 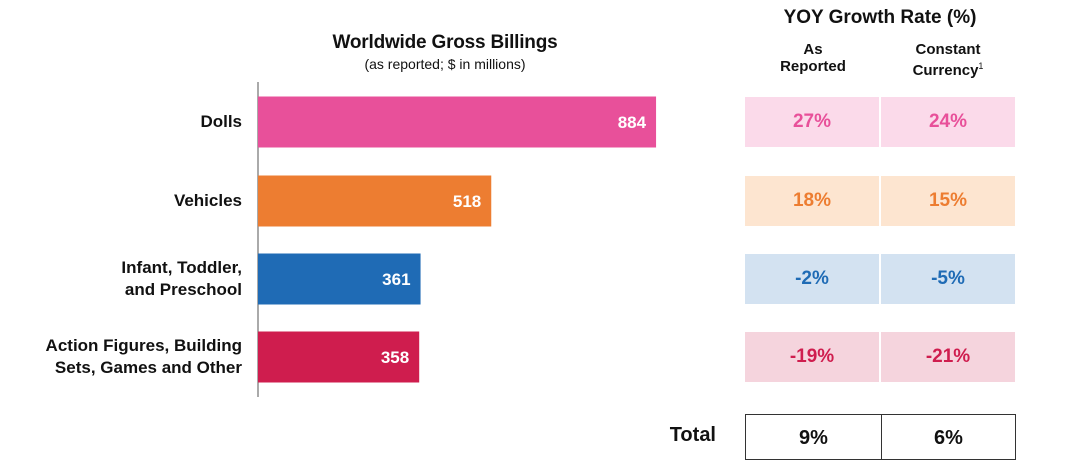 I want to click on category-label-vehicles: Vehicles, so click(x=208, y=201).